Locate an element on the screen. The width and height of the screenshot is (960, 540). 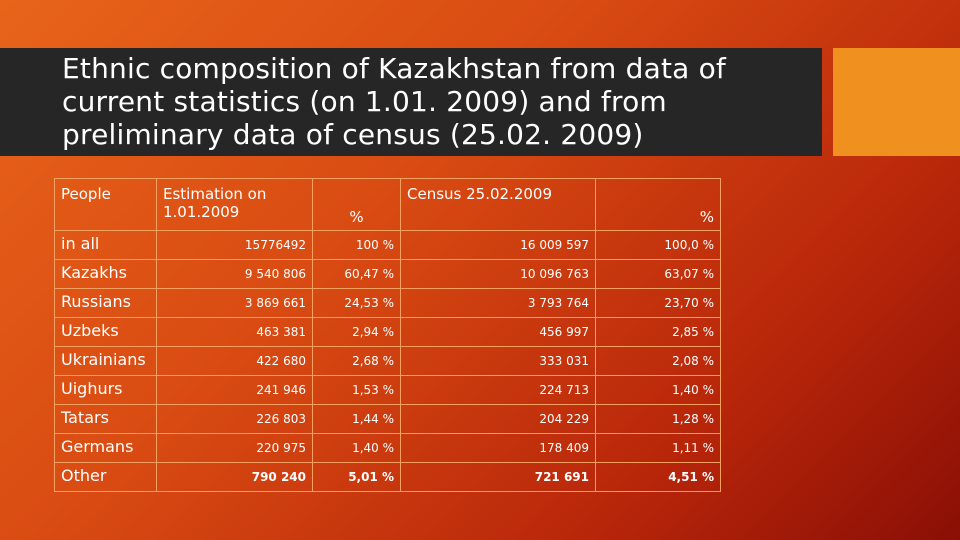
cell-census: 16 009 597 is located at coordinates (498, 245).